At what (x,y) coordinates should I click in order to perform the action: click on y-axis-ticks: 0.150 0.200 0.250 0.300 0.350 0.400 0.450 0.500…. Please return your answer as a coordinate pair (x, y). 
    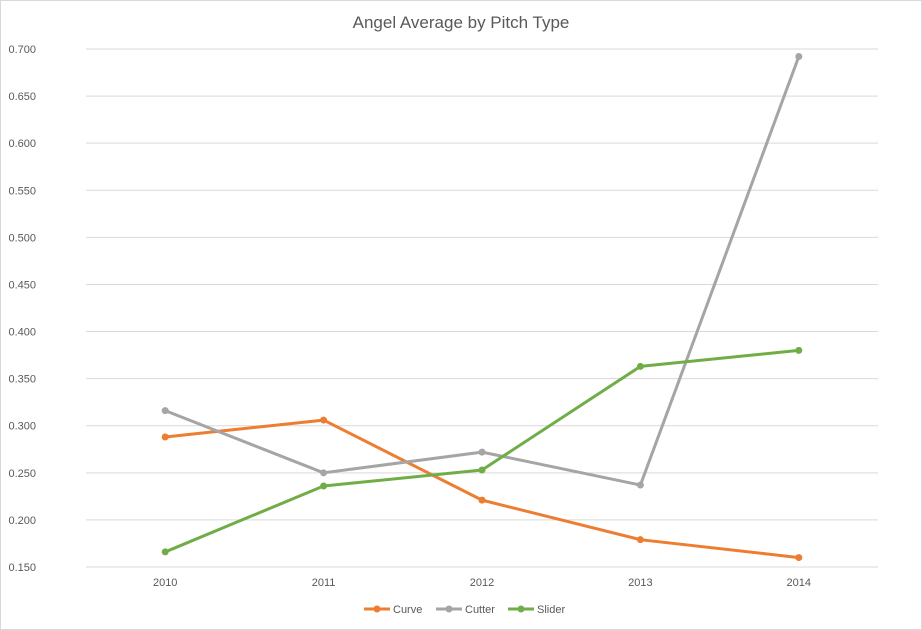
    Looking at the image, I should click on (22, 309).